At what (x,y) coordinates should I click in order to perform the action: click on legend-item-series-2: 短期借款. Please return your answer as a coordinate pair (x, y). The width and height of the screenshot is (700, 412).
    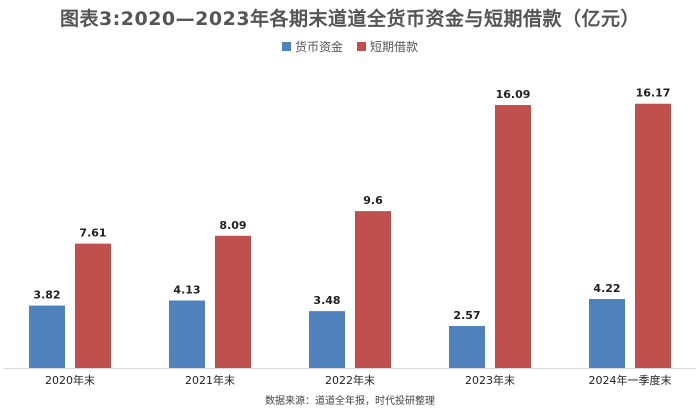
    Looking at the image, I should click on (387, 46).